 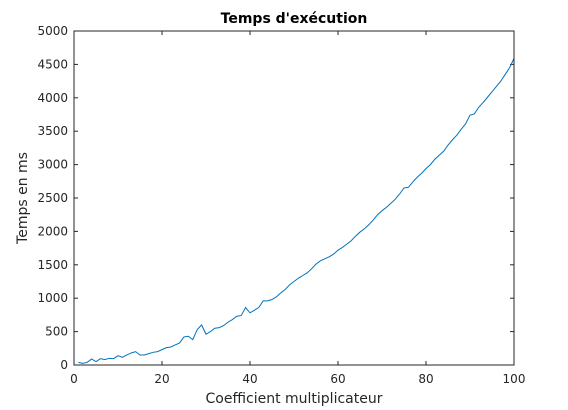 What do you see at coordinates (56, 332) in the screenshot?
I see `y-tick-label: 500` at bounding box center [56, 332].